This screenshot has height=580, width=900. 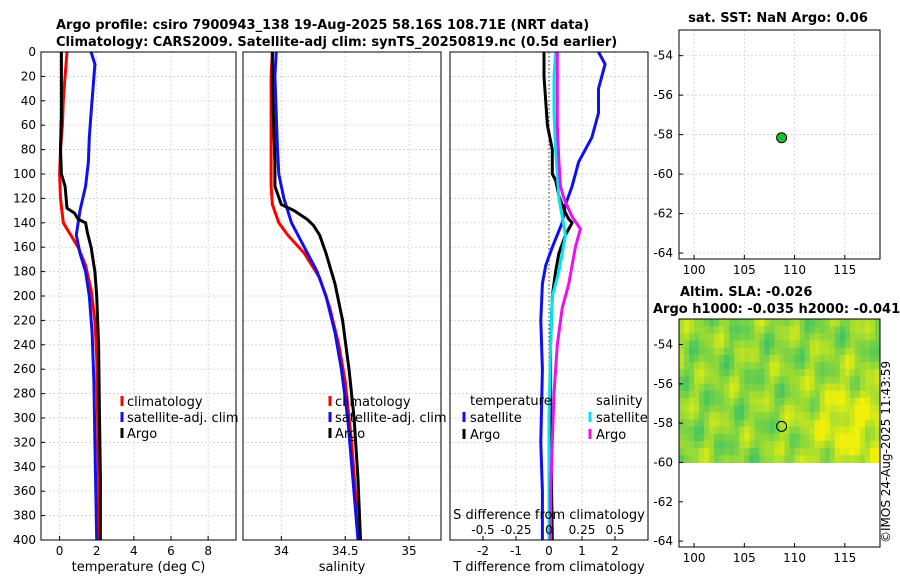 What do you see at coordinates (663, 462) in the screenshot?
I see `sla_map-ytick-label: -60` at bounding box center [663, 462].